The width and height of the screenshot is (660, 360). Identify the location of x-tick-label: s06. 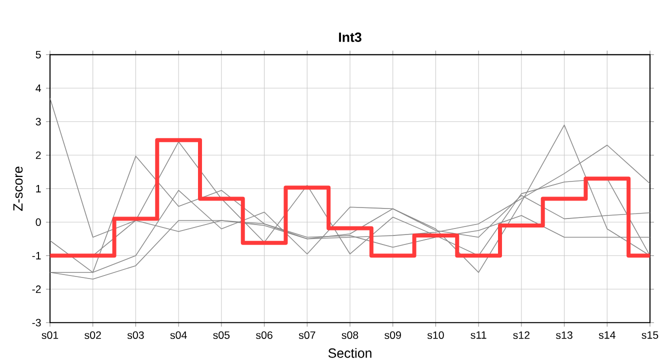
(264, 335).